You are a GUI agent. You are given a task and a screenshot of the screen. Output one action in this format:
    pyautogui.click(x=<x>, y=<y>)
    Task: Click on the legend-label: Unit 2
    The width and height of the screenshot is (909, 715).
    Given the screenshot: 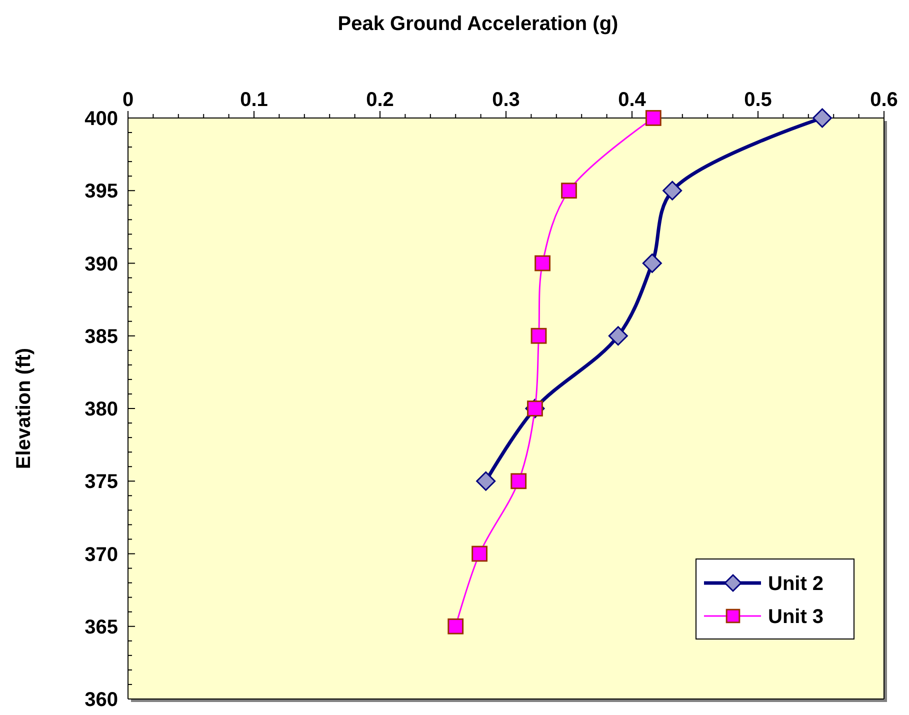 What is the action you would take?
    pyautogui.click(x=796, y=584)
    